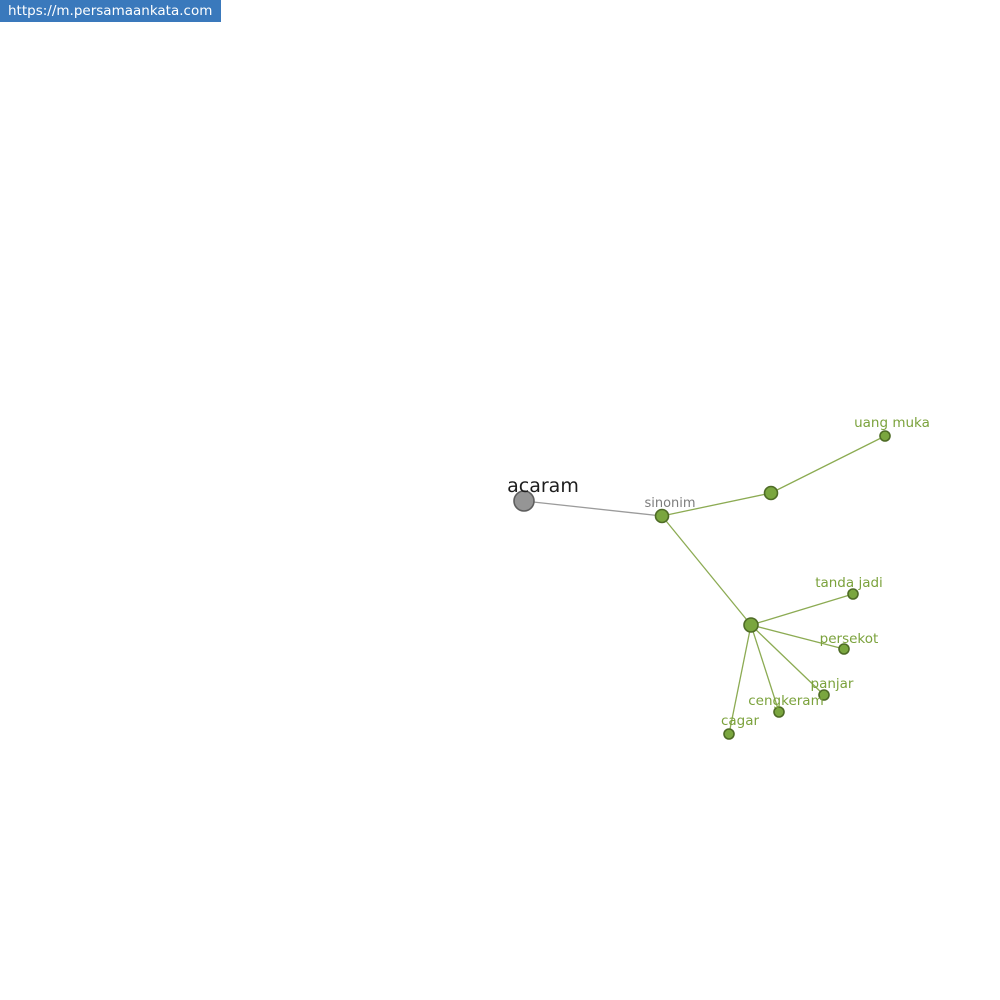 The width and height of the screenshot is (1000, 1000). I want to click on graph-edge-hub-persekot, so click(797, 637).